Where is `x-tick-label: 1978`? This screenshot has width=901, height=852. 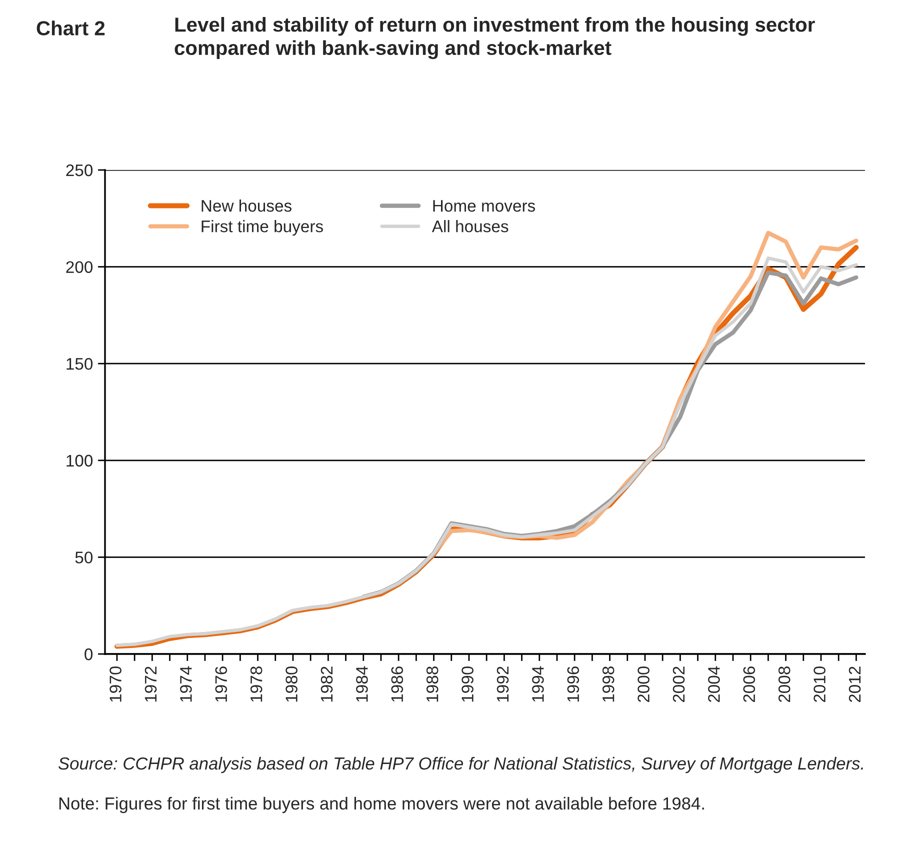
x-tick-label: 1978 is located at coordinates (256, 684).